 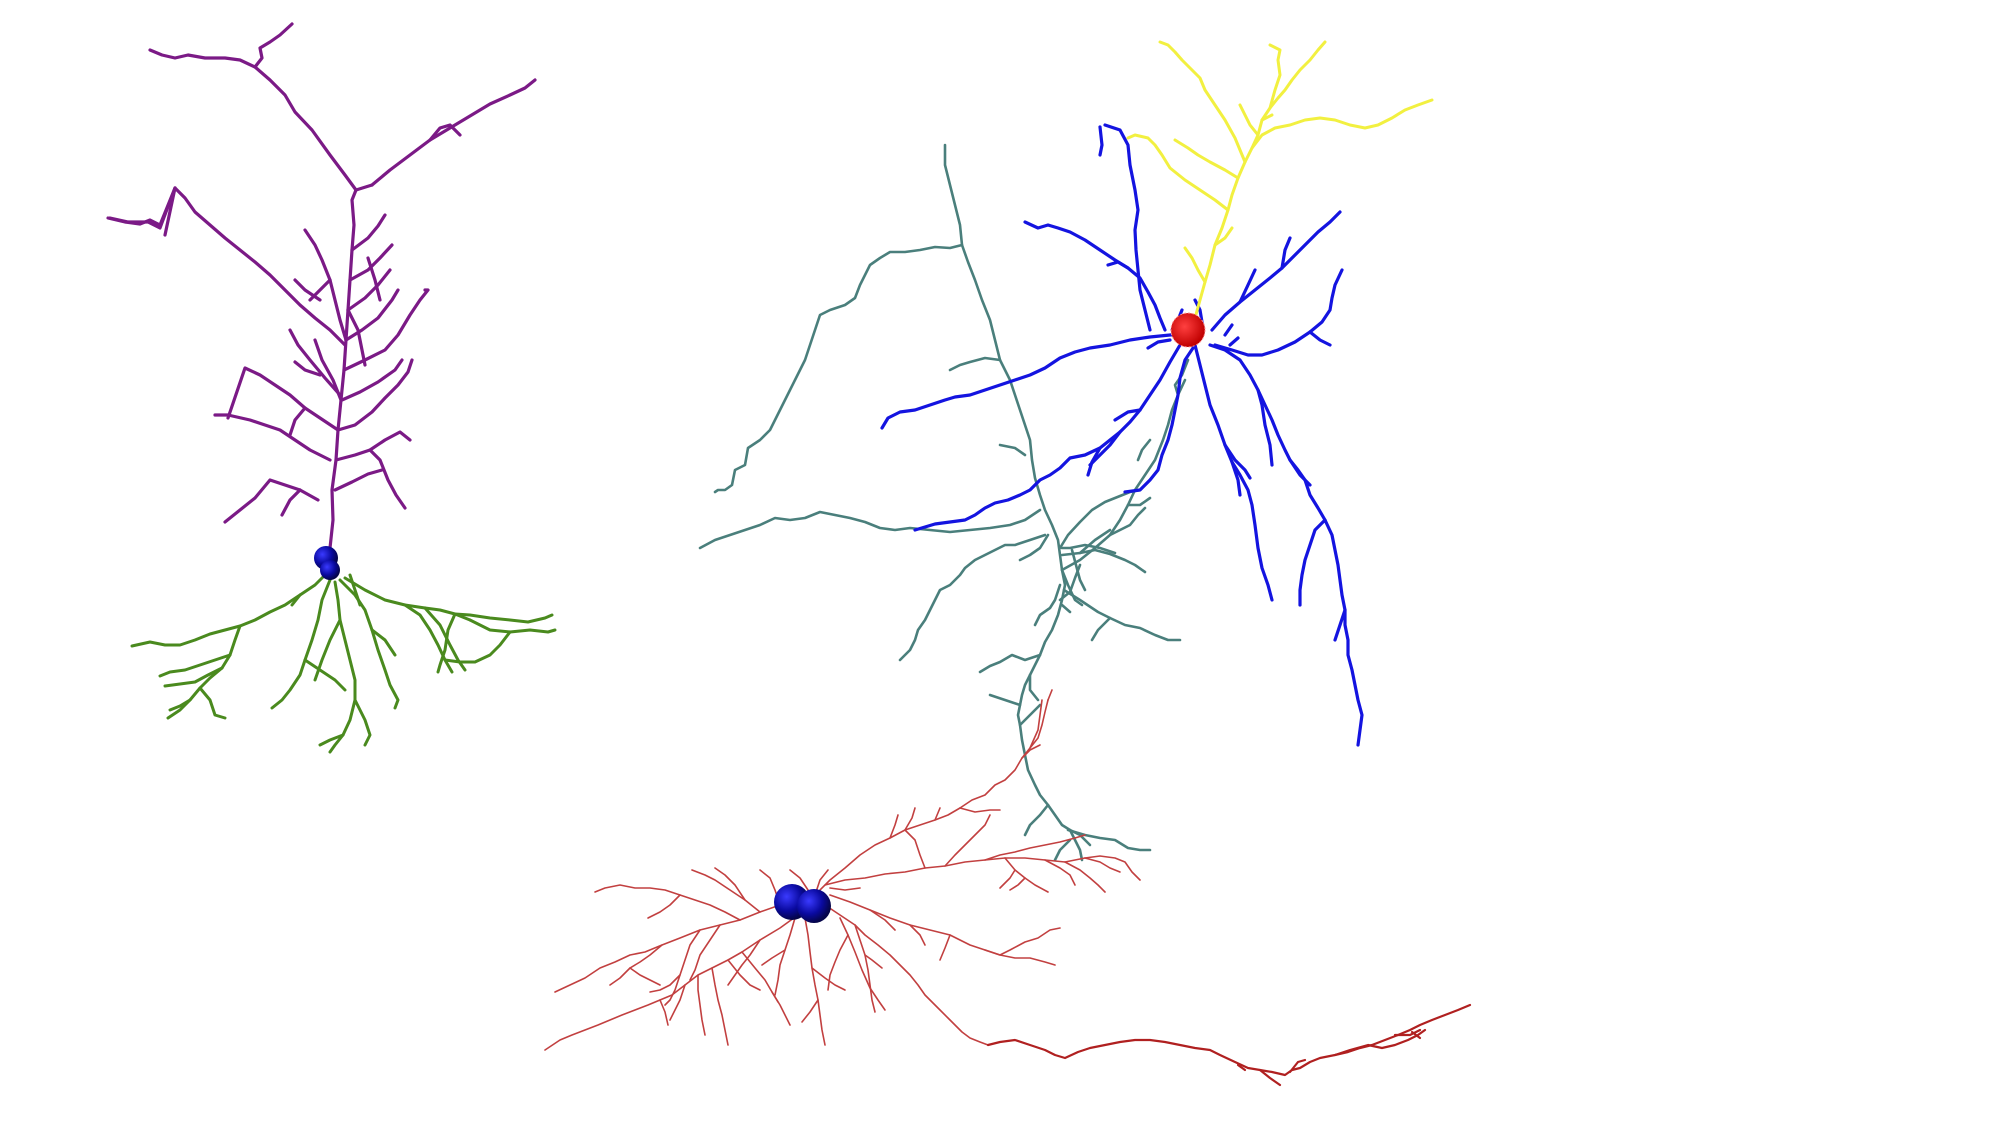 I want to click on soma-mesh-overlay, so click(x=1188, y=330).